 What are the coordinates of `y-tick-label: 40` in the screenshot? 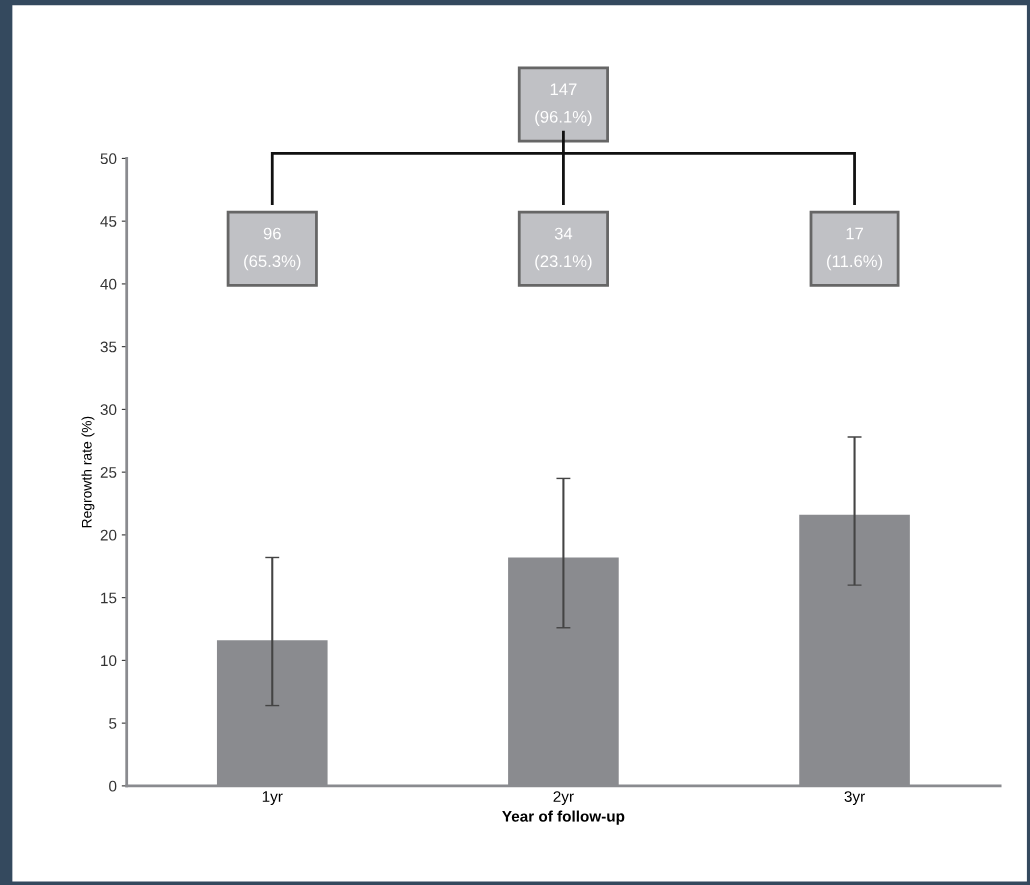 It's located at (108, 284).